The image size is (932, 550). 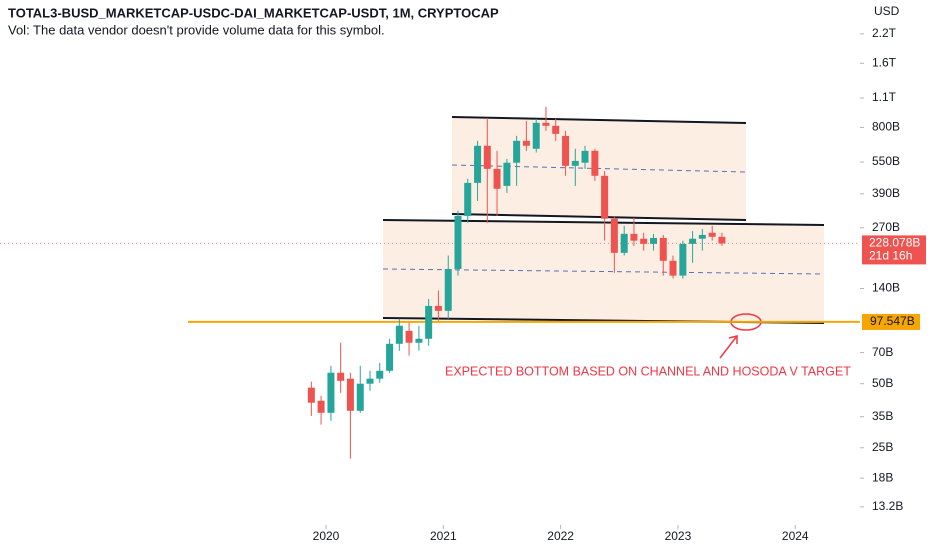 What do you see at coordinates (882, 383) in the screenshot?
I see `y-tick-label: 50B` at bounding box center [882, 383].